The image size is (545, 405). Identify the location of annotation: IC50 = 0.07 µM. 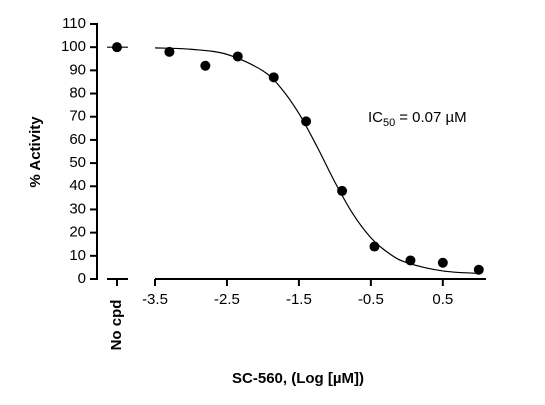
(417, 119).